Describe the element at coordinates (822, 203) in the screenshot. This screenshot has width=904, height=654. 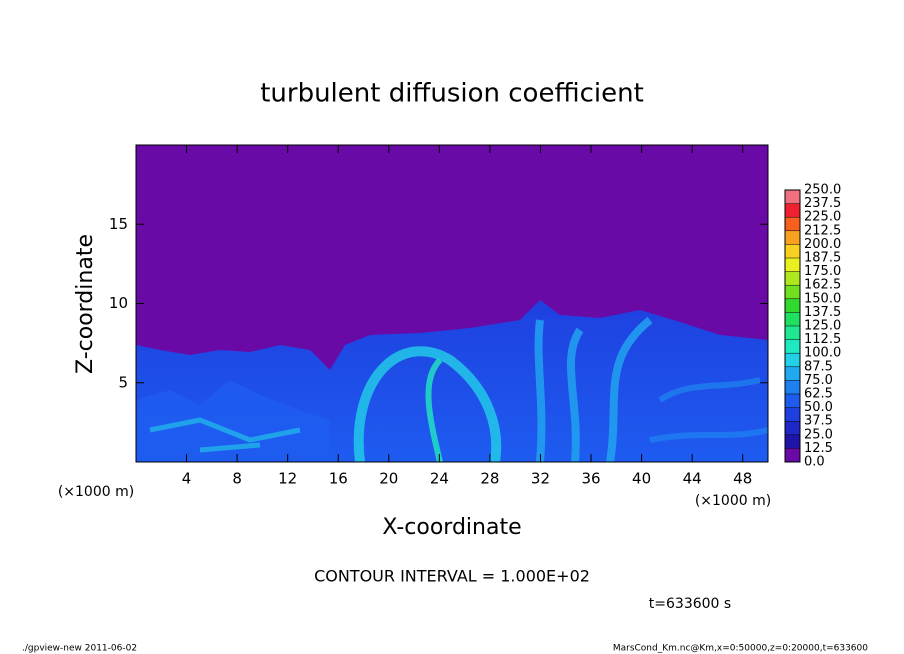
I see `colorbar-label: 237.5` at that location.